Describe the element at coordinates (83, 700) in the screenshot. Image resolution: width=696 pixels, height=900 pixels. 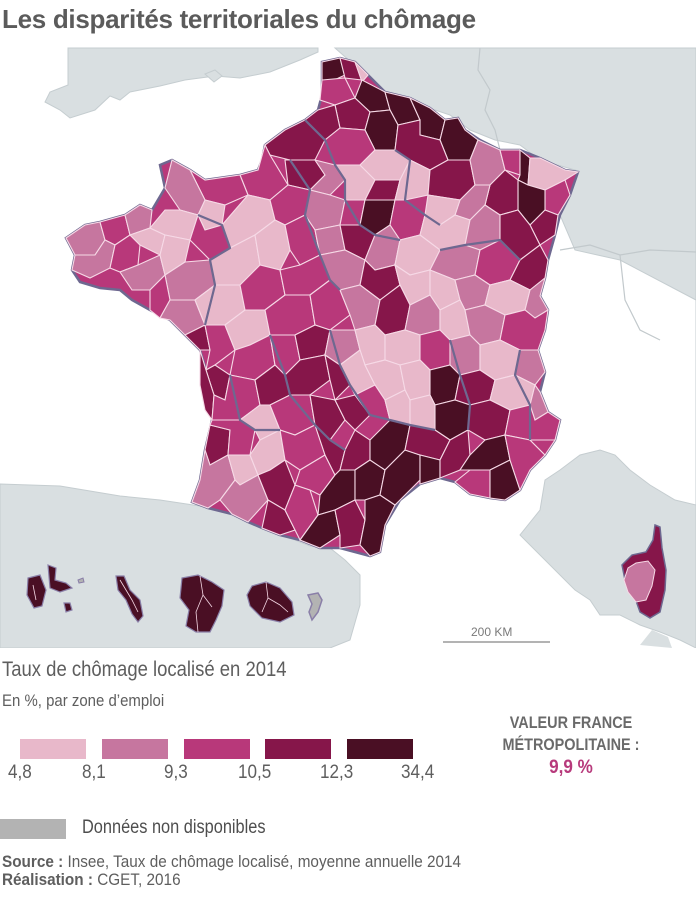
I see `legend-subtitle: En %, par zone d’emploi` at that location.